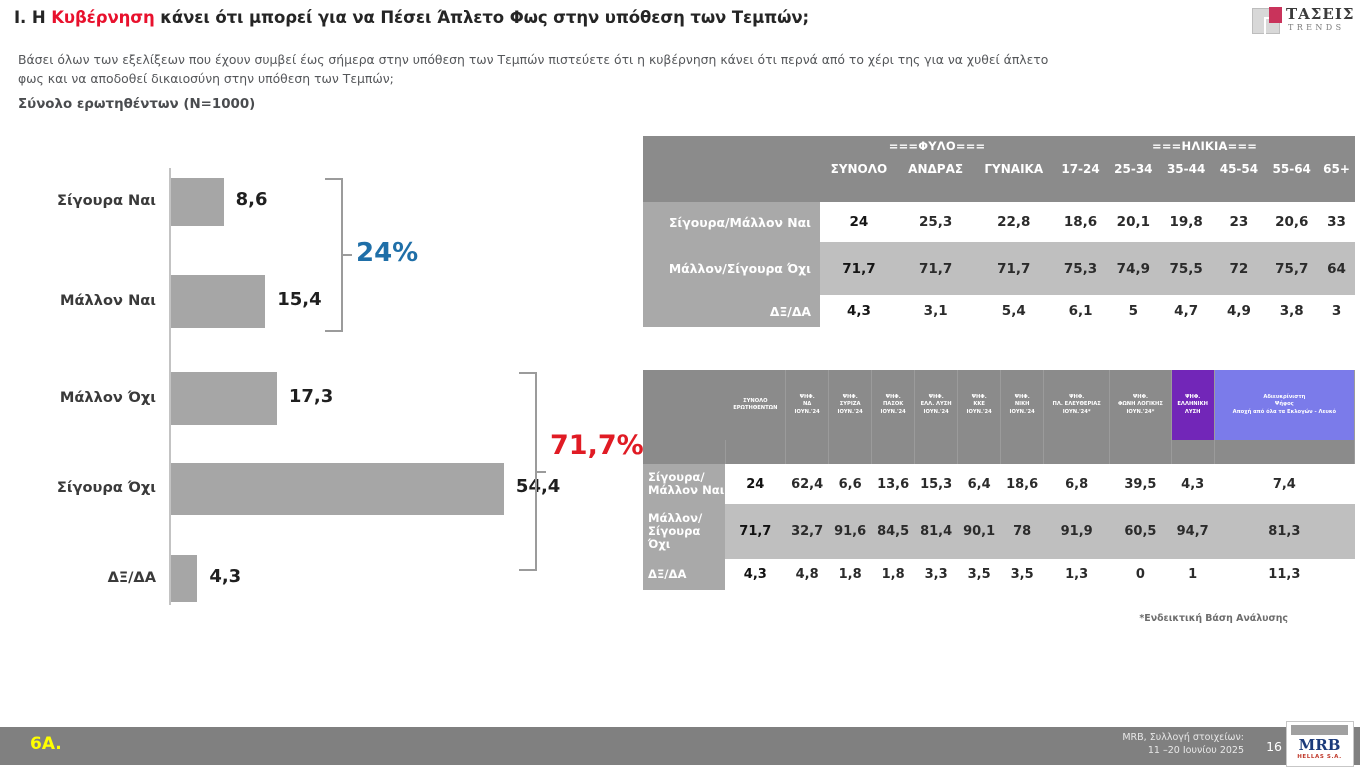 Image resolution: width=1360 pixels, height=767 pixels. What do you see at coordinates (251, 199) in the screenshot?
I see `chart-value-label: 8,6` at bounding box center [251, 199].